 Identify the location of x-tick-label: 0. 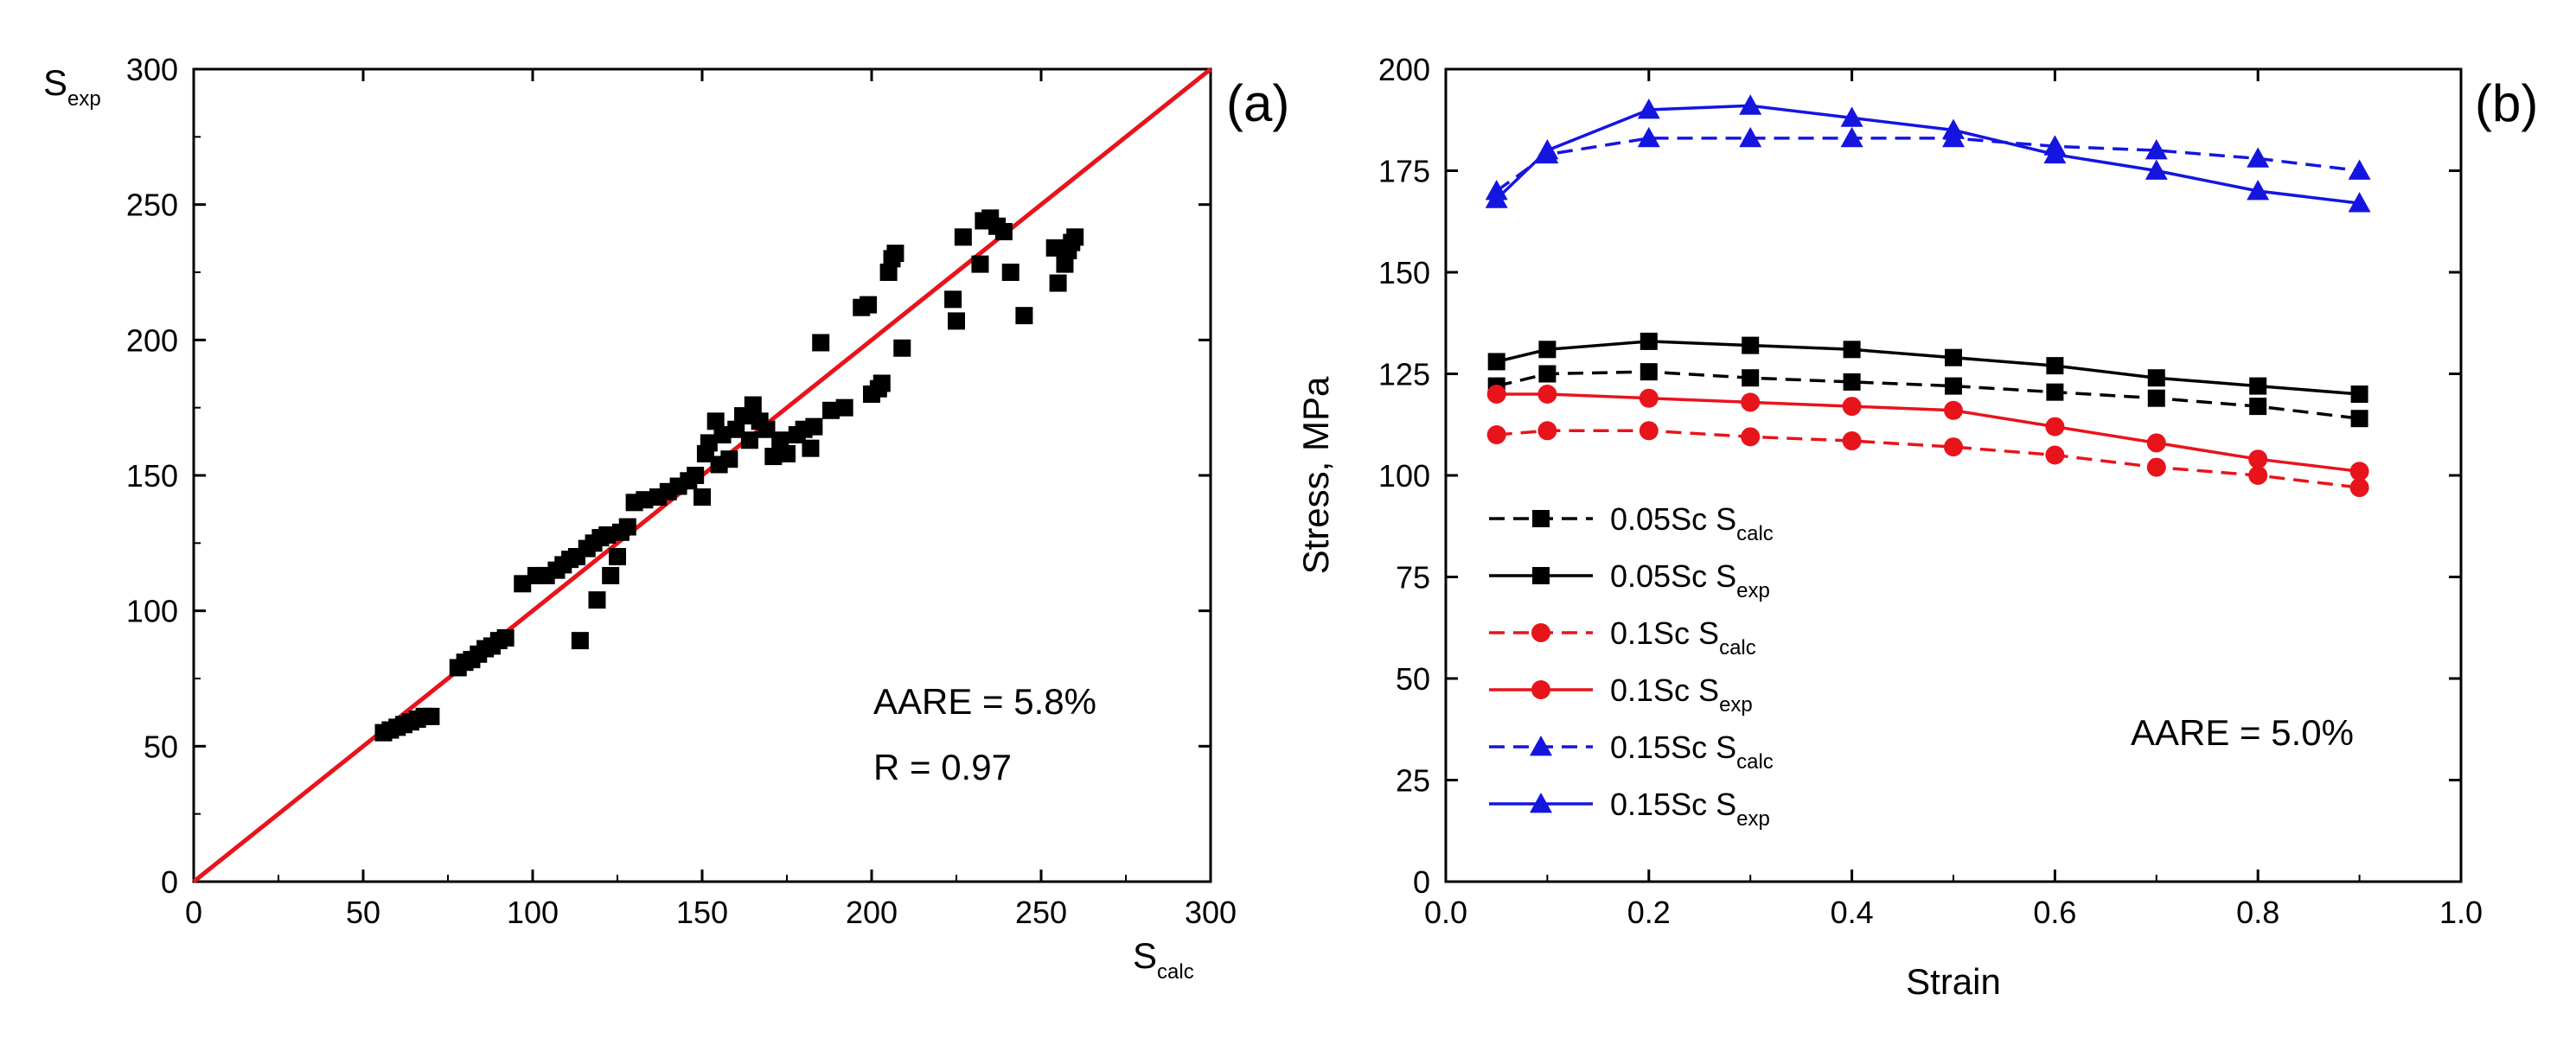
(193, 913).